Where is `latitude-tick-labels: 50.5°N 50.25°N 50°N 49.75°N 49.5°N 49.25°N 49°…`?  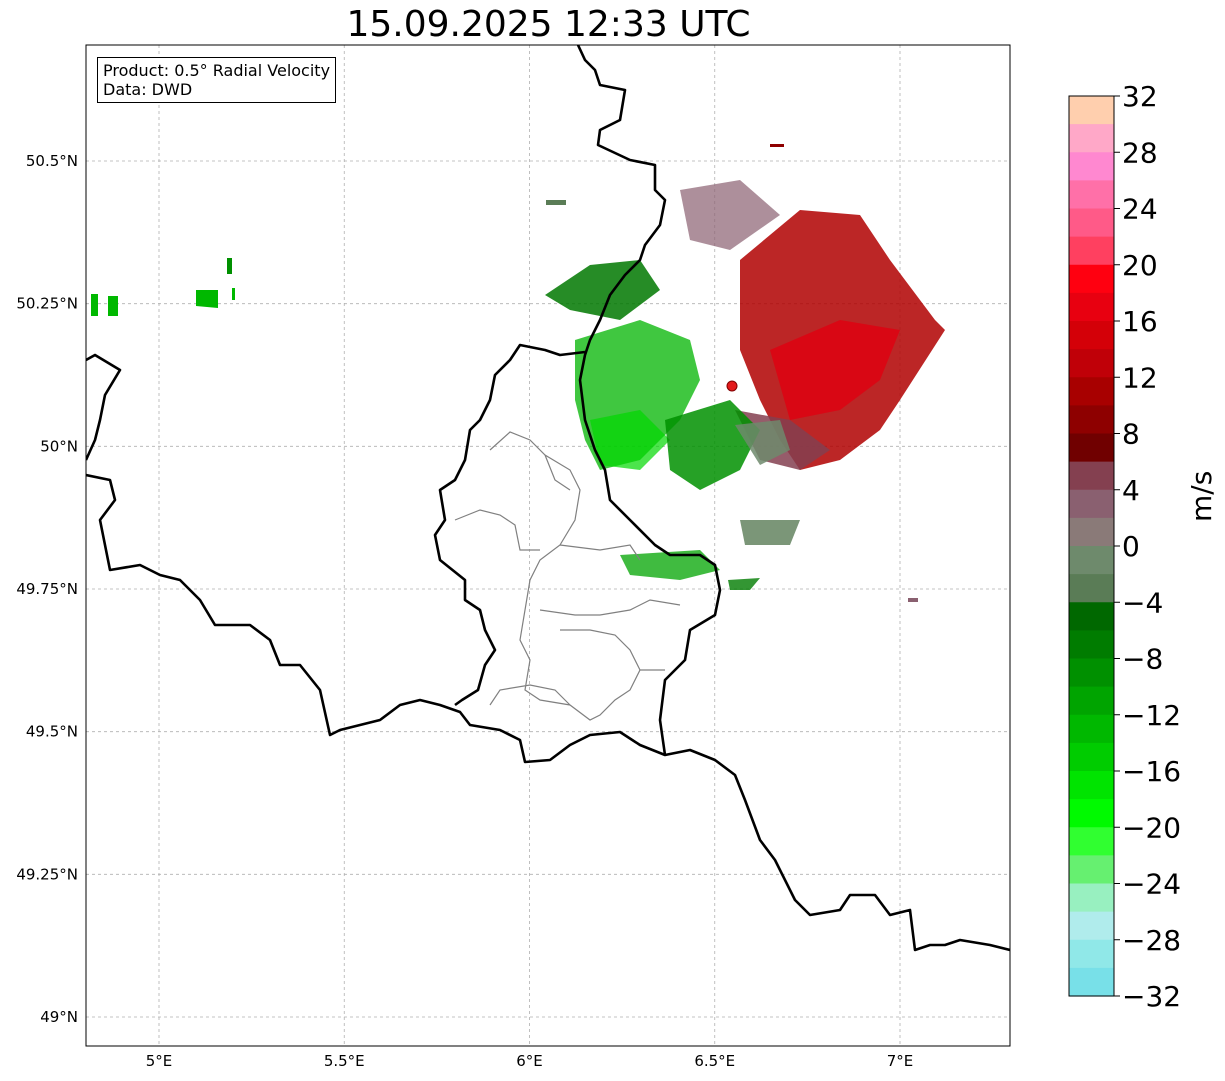
latitude-tick-labels: 50.5°N 50.25°N 50°N 49.75°N 49.5°N 49.25°N 49°… is located at coordinates (47, 589).